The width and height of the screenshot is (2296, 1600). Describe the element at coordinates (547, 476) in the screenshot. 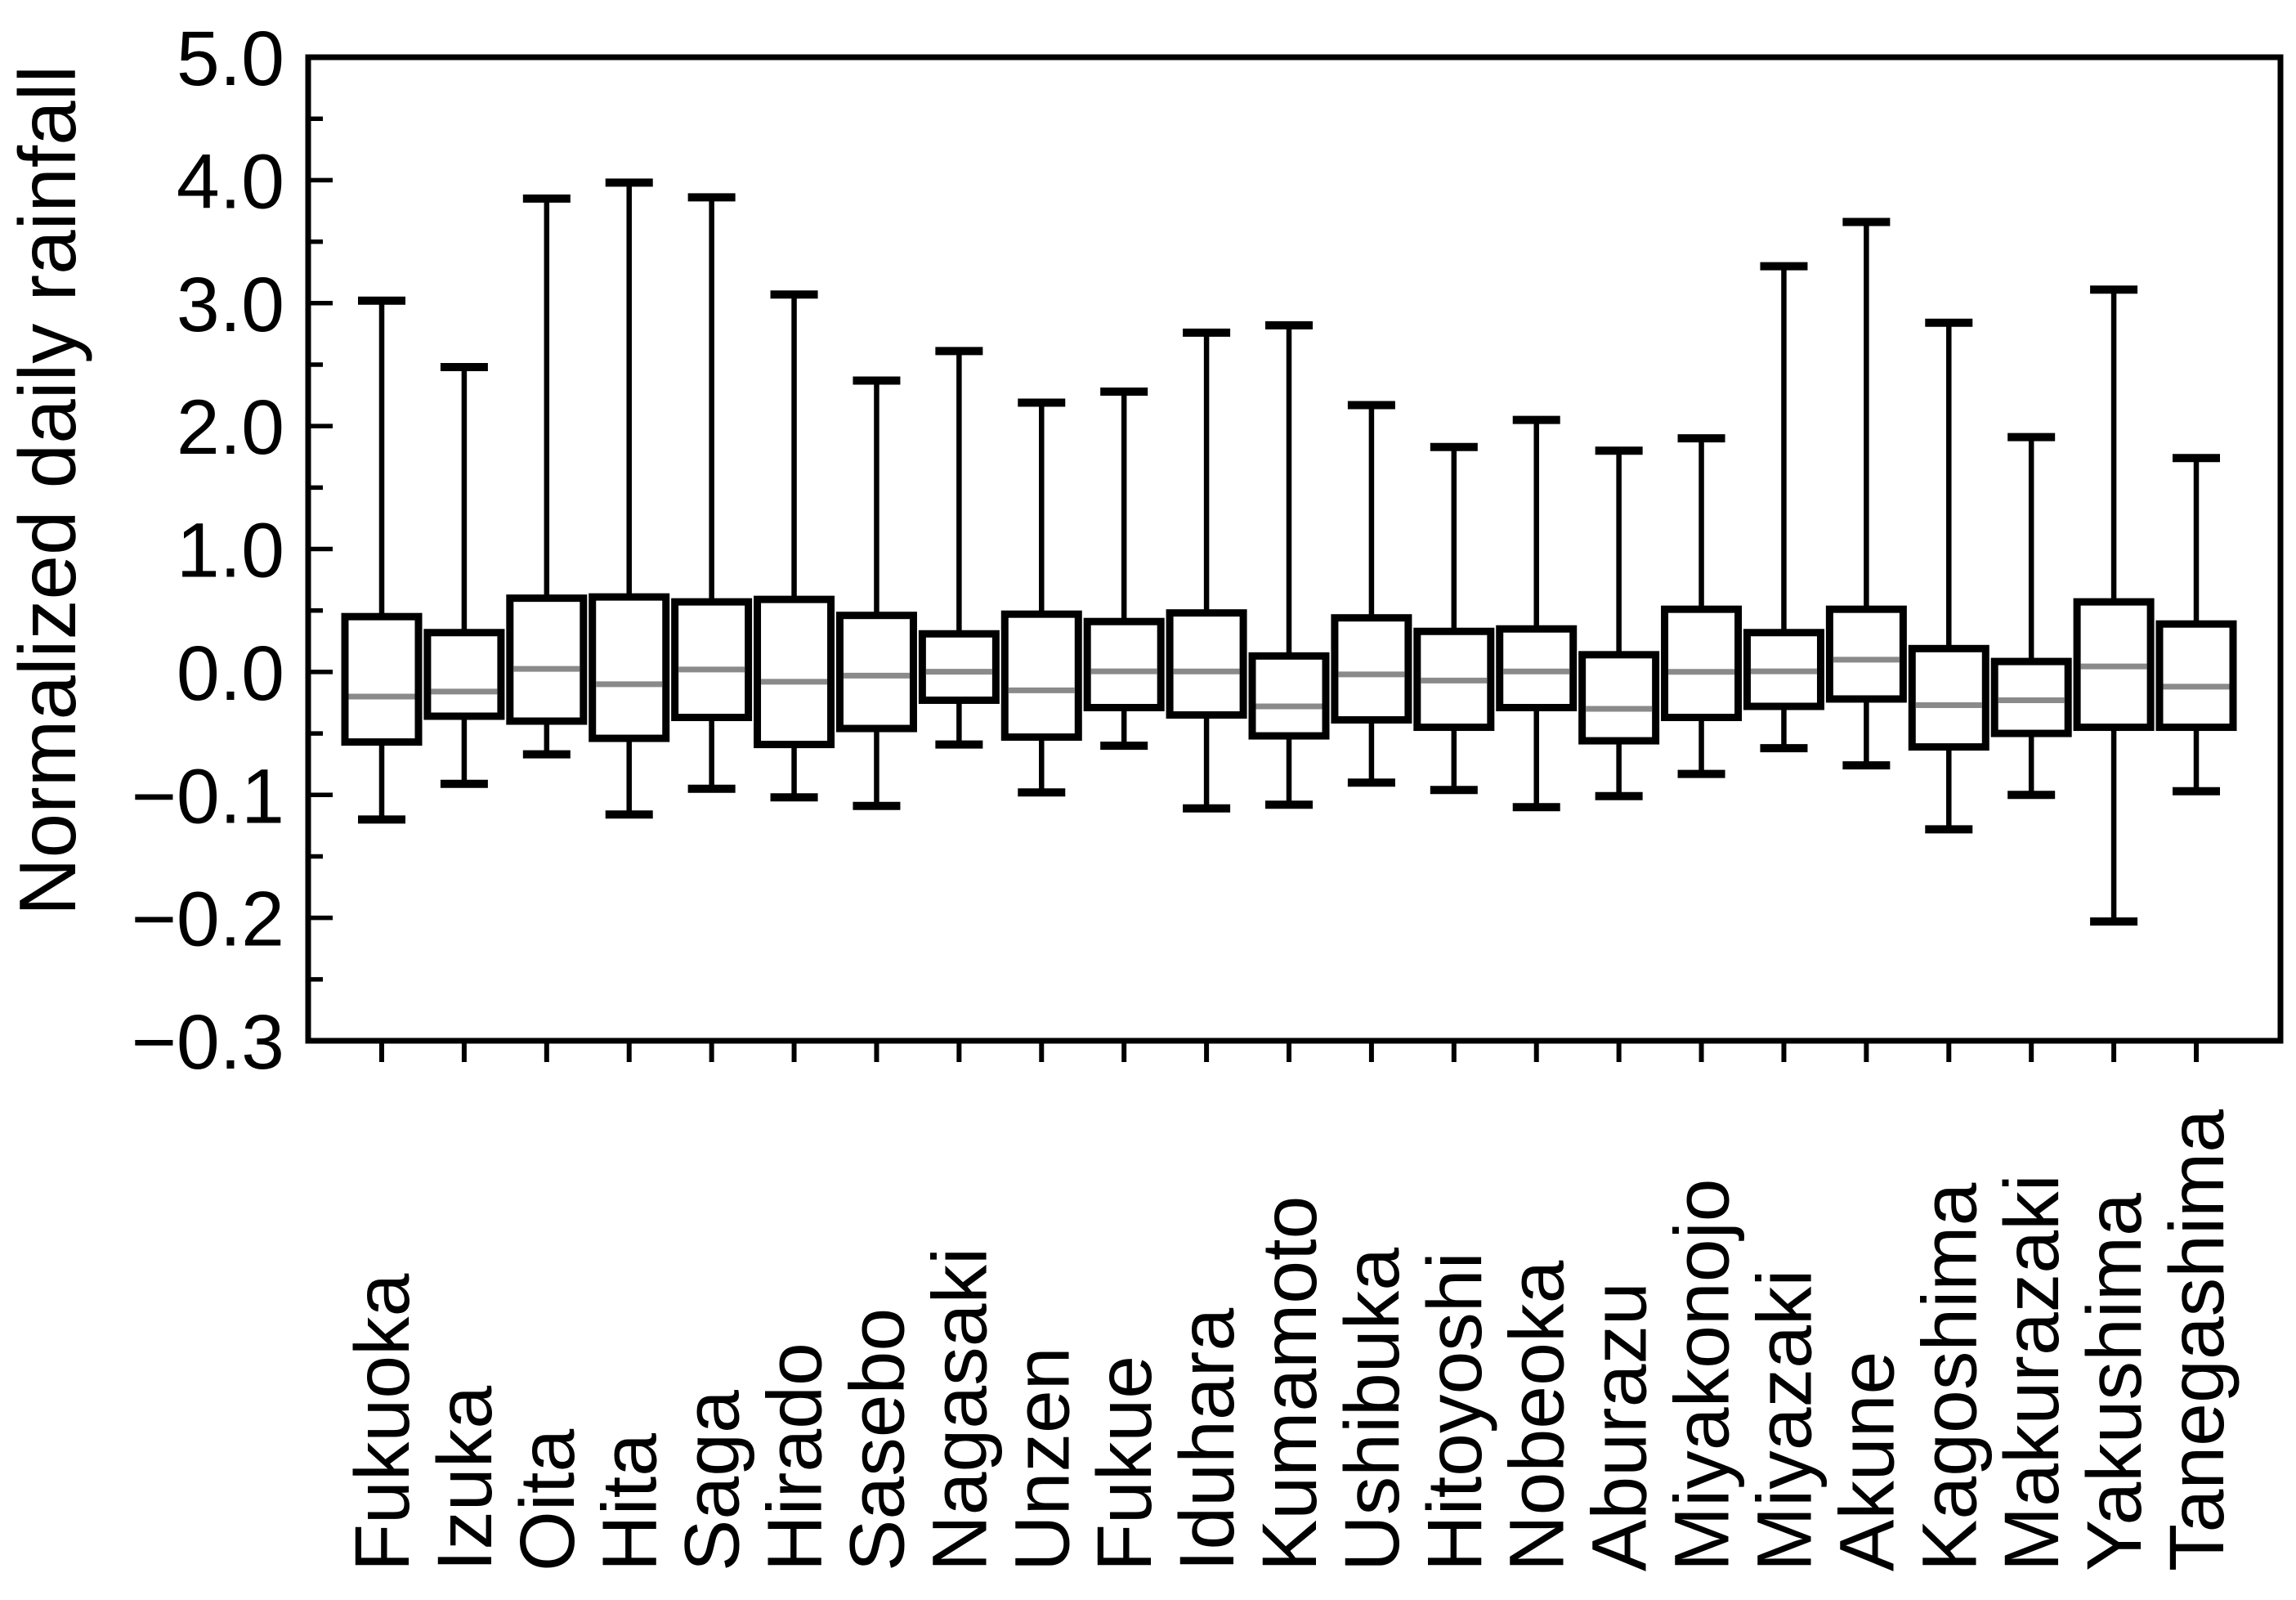

I see `boxplot-oita` at that location.